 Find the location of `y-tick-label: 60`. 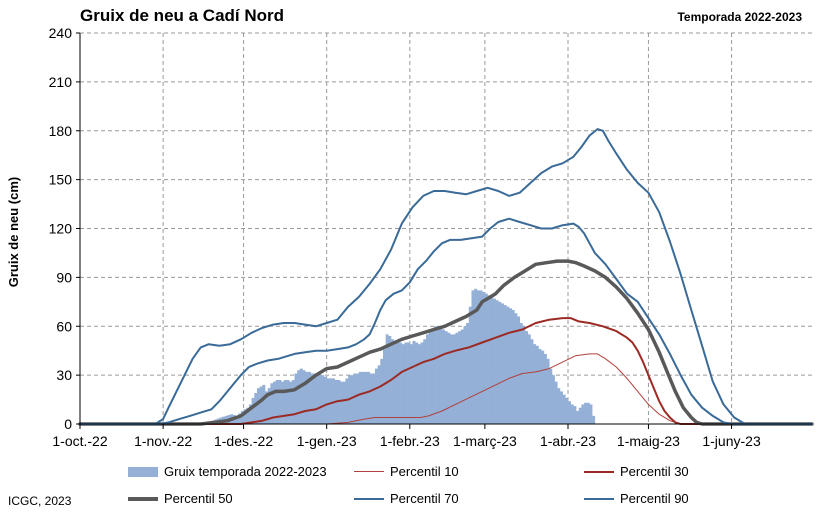

y-tick-label: 60 is located at coordinates (64, 326).